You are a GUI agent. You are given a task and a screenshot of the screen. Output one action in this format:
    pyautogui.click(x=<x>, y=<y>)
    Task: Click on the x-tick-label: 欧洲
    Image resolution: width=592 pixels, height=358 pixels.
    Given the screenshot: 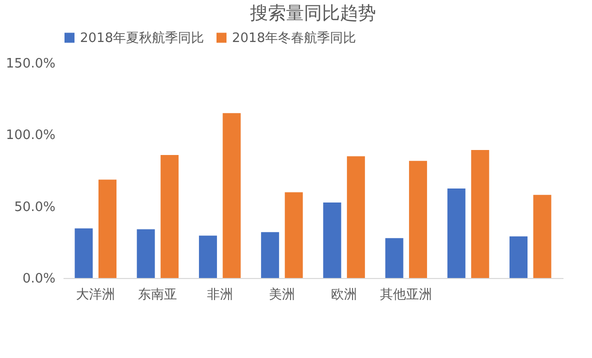 What is the action you would take?
    pyautogui.click(x=344, y=295)
    